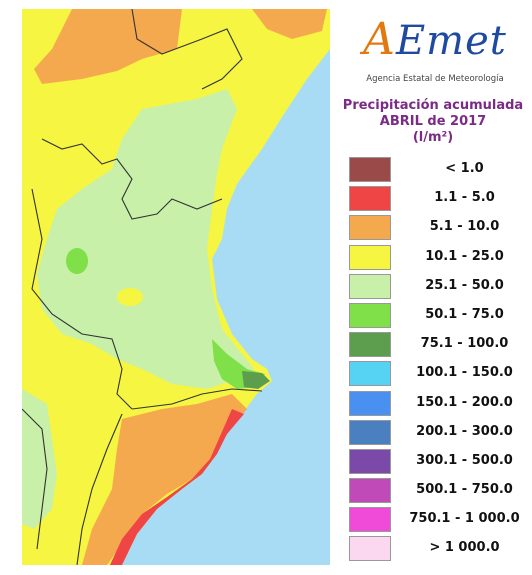 Image resolution: width=532 pixels, height=575 pixels. I want to click on title-unit: (l/m²), so click(433, 137).